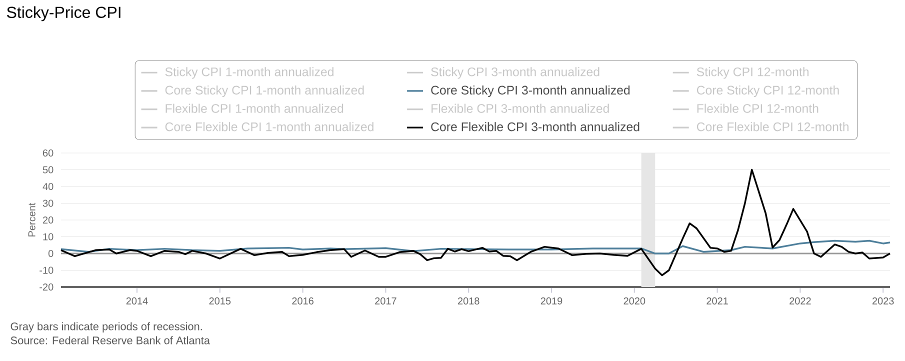 This screenshot has height=361, width=905. What do you see at coordinates (752, 73) in the screenshot?
I see `legend-label: Sticky CPI 12-month` at bounding box center [752, 73].